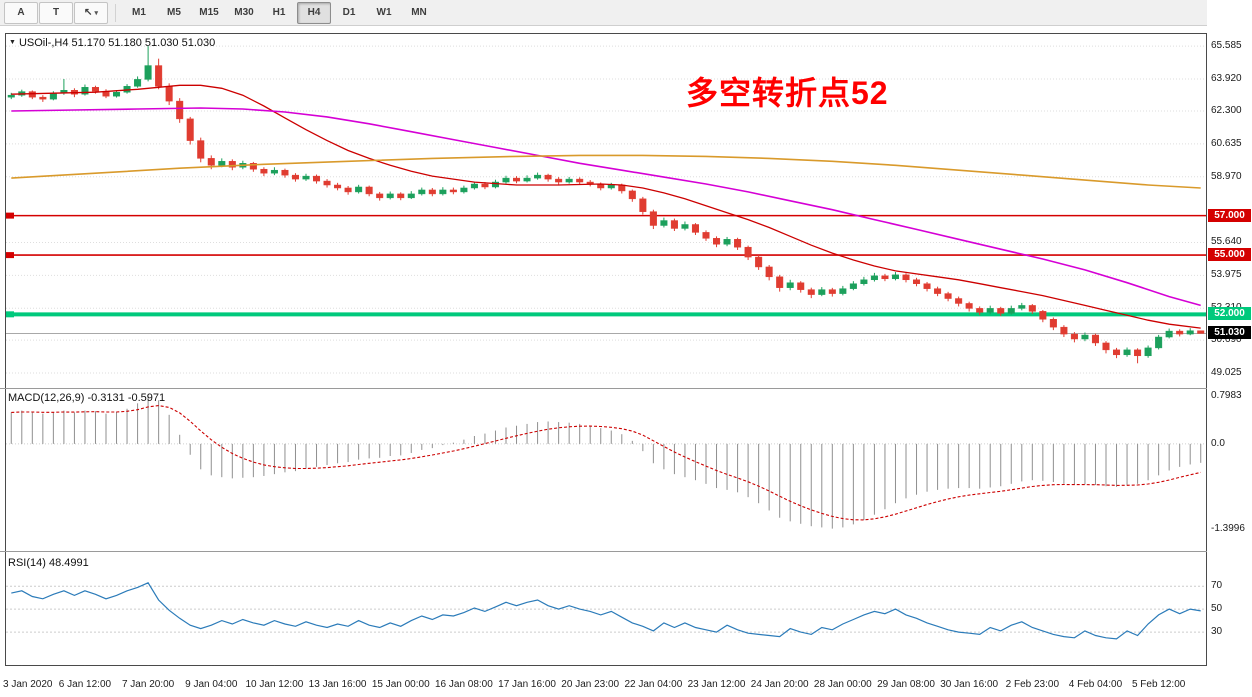 Image resolution: width=1252 pixels, height=697 pixels. Describe the element at coordinates (209, 12) in the screenshot. I see `timeframe-button-m15: M15` at that location.